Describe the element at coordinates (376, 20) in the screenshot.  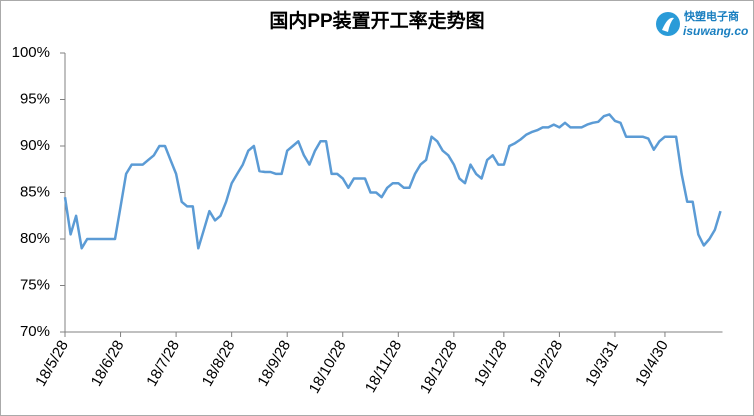
I see `chart-title: 国内PP装置开工率走势图` at that location.